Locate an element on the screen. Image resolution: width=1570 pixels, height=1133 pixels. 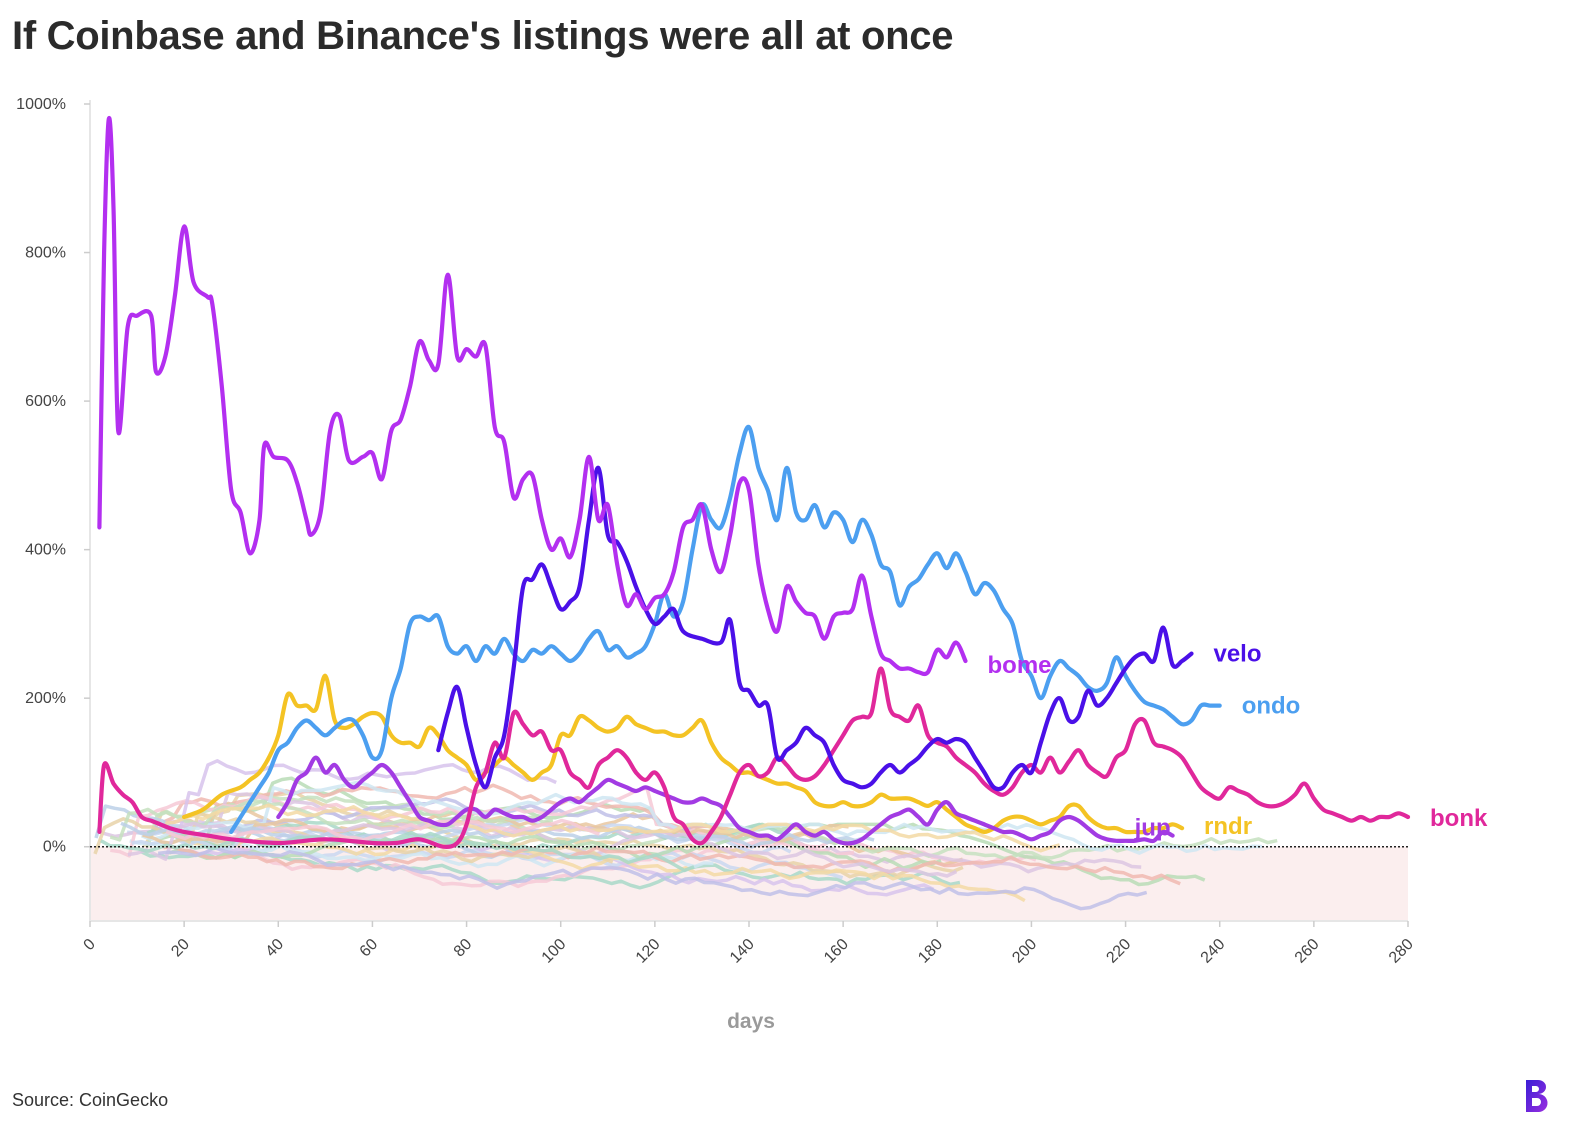
x-tick-label: 280 is located at coordinates (1401, 951).